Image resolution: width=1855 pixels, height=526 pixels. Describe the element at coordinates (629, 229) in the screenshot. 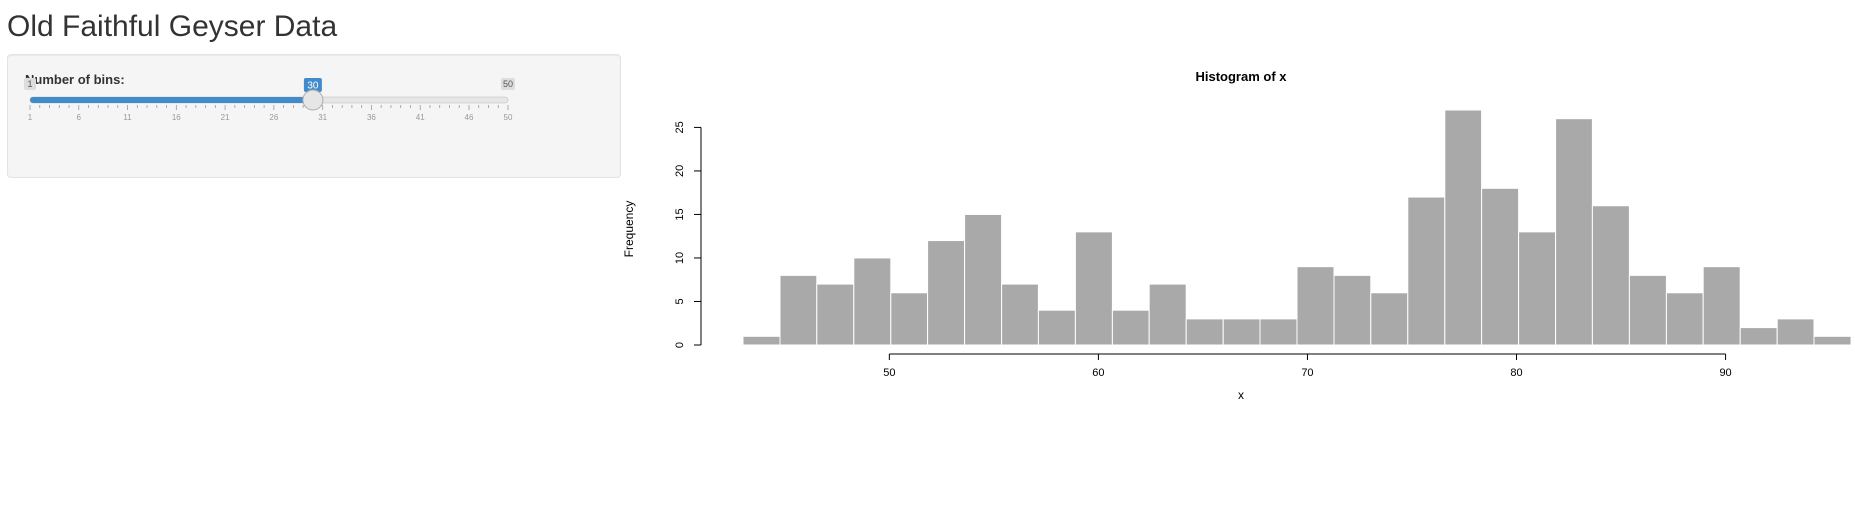

I see `y-axis-label: Frequency` at that location.